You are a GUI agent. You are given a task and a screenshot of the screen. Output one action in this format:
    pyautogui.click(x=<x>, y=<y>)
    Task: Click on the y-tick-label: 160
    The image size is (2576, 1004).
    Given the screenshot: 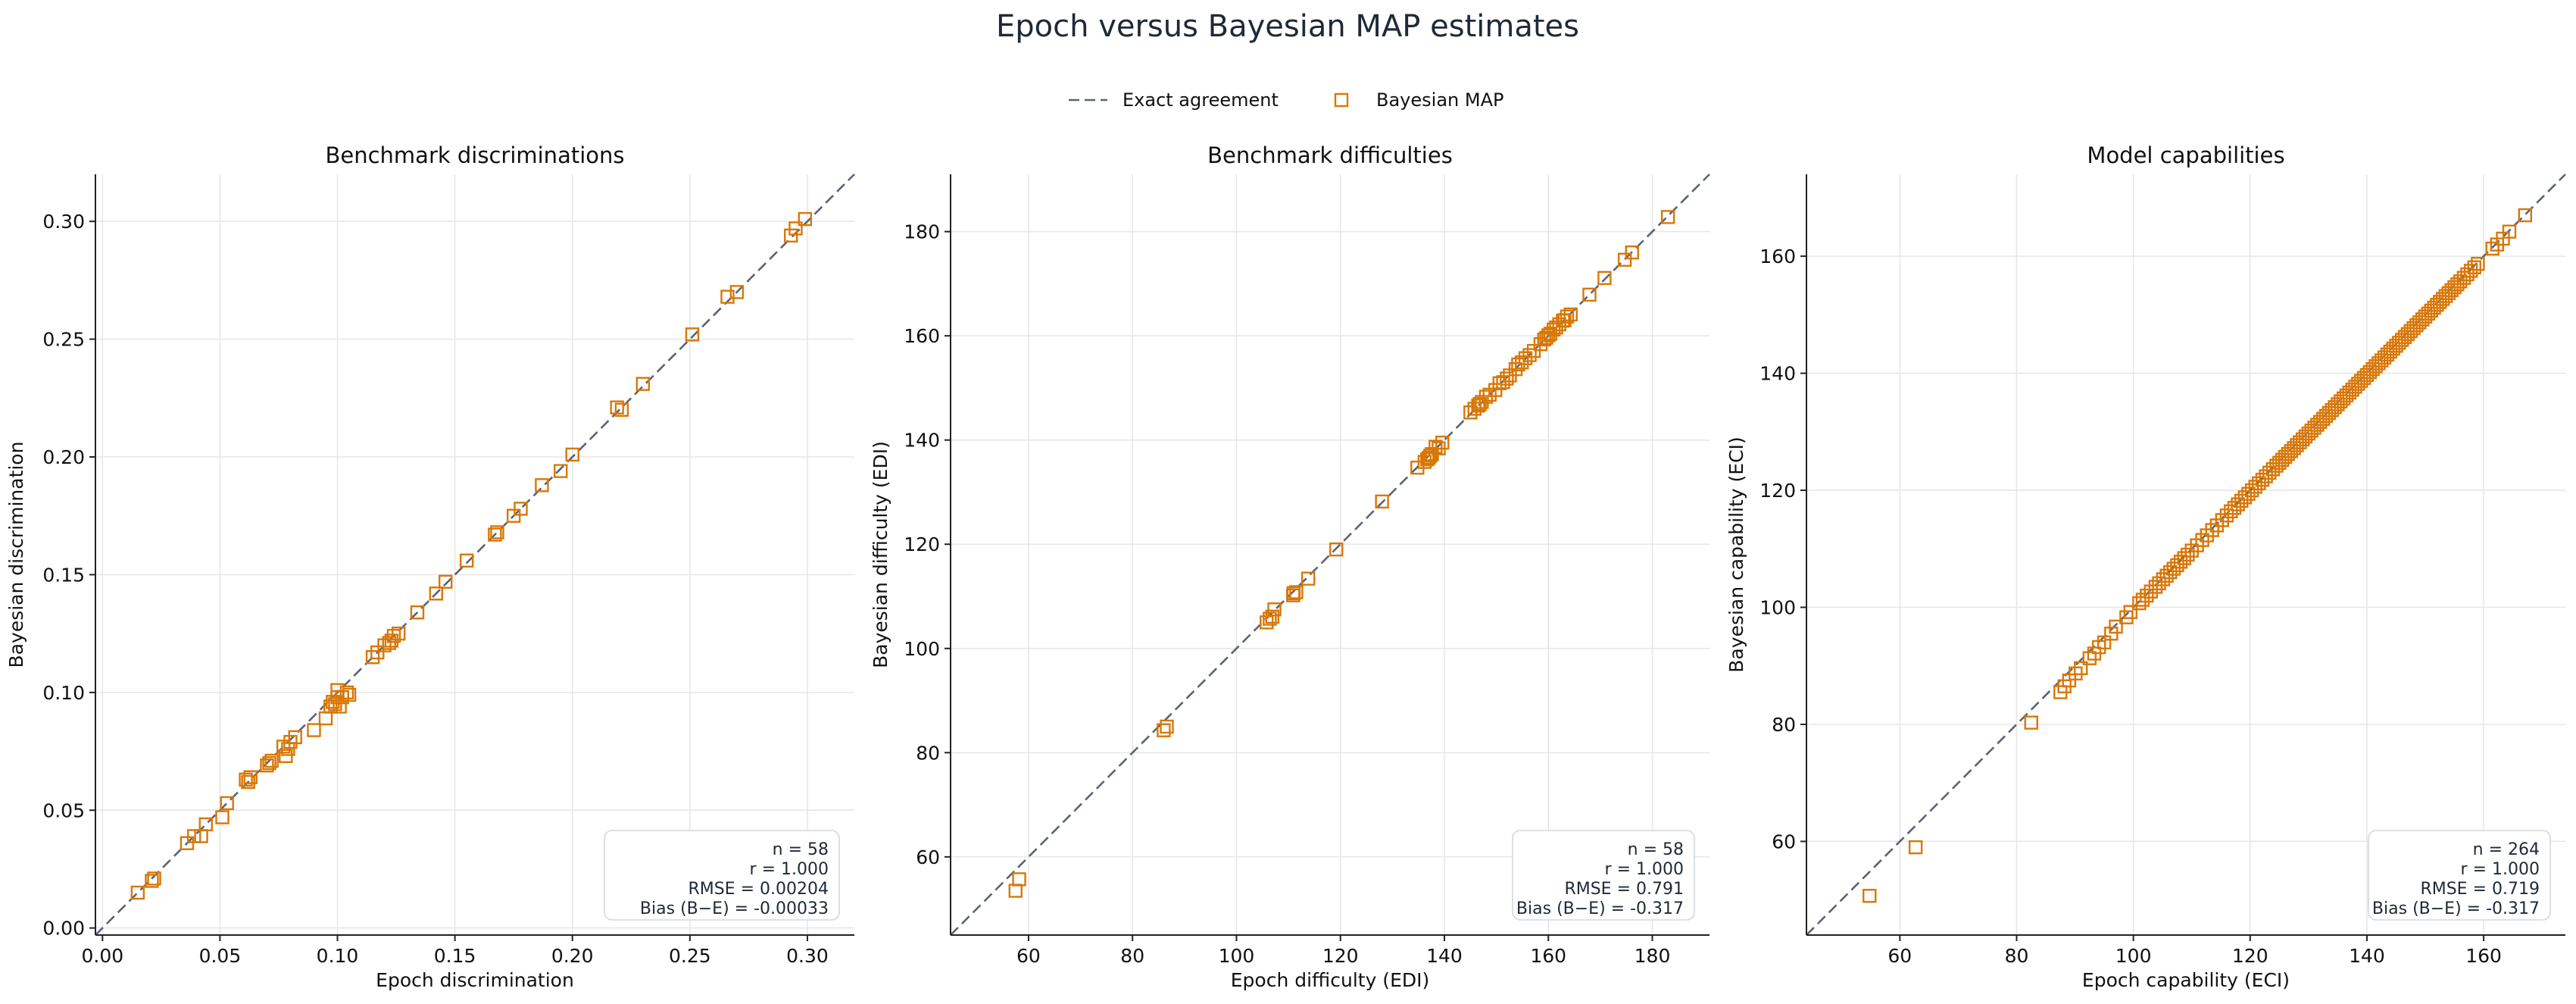 What is the action you would take?
    pyautogui.click(x=1778, y=256)
    